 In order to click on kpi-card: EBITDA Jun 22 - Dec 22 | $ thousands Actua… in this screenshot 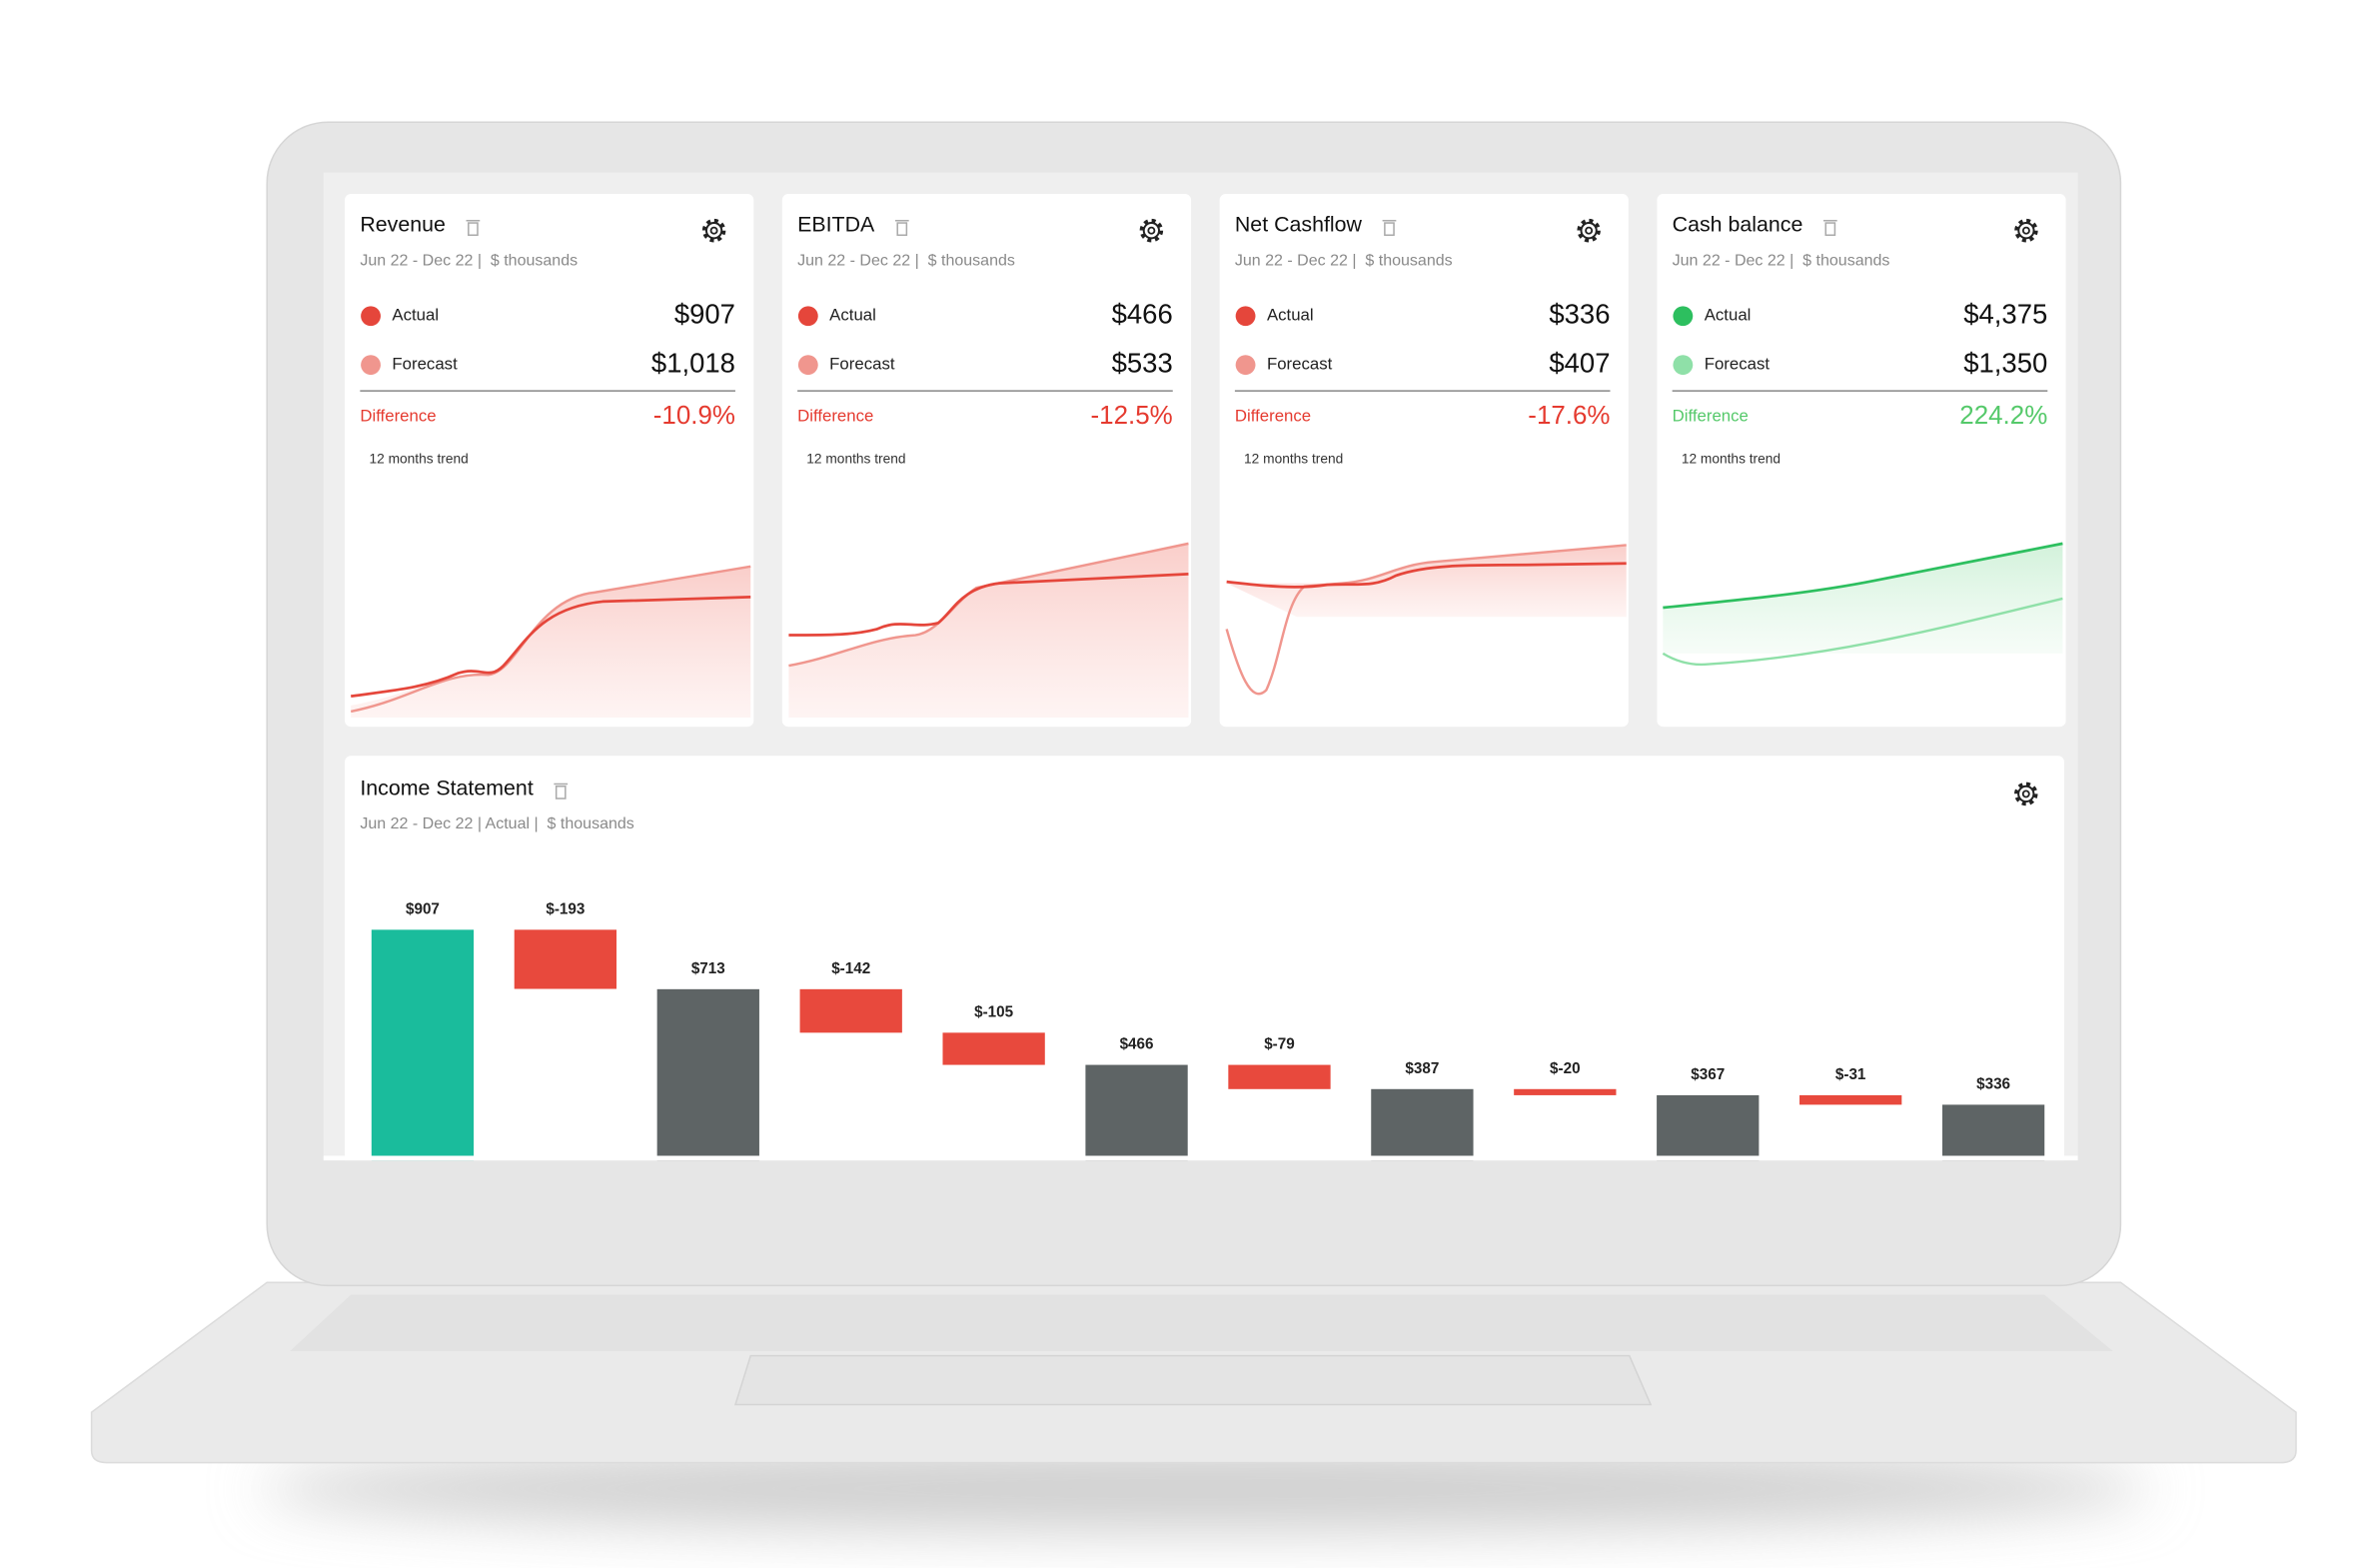, I will do `click(986, 461)`.